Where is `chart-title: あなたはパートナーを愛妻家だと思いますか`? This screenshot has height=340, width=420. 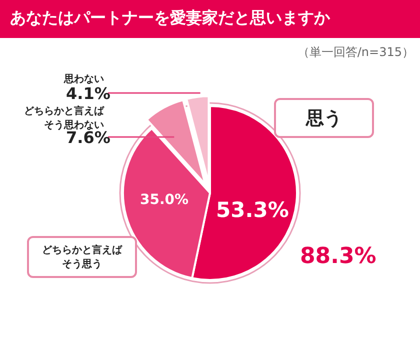
chart-title: あなたはパートナーを愛妻家だと思いますか is located at coordinates (170, 18).